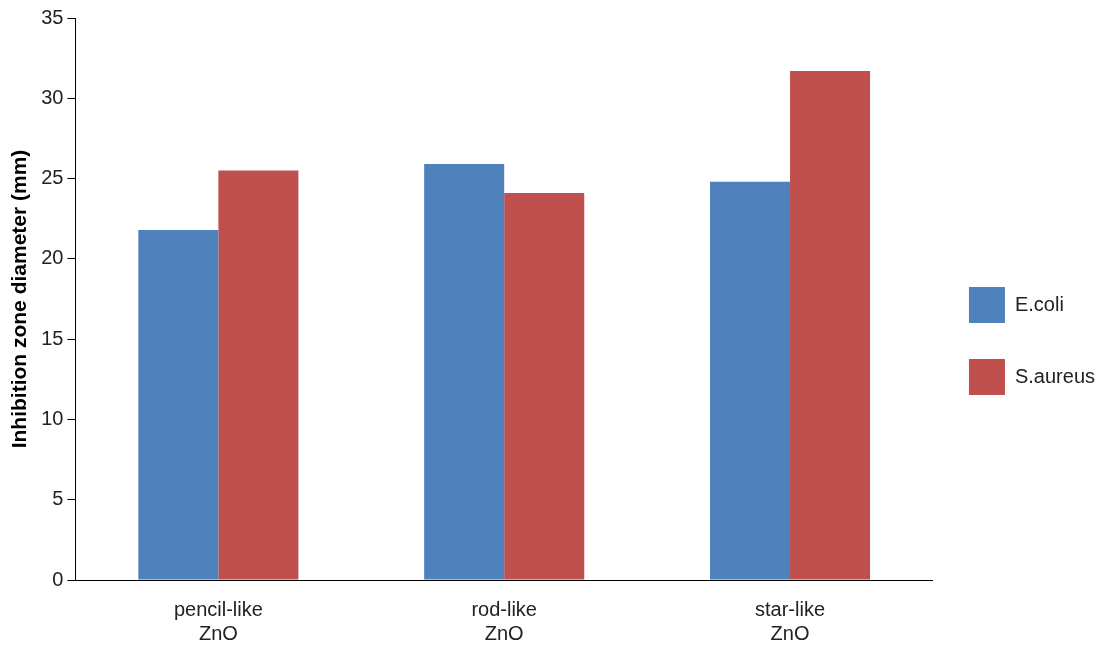 The height and width of the screenshot is (664, 1113). I want to click on y-tick-label: 15, so click(52, 337).